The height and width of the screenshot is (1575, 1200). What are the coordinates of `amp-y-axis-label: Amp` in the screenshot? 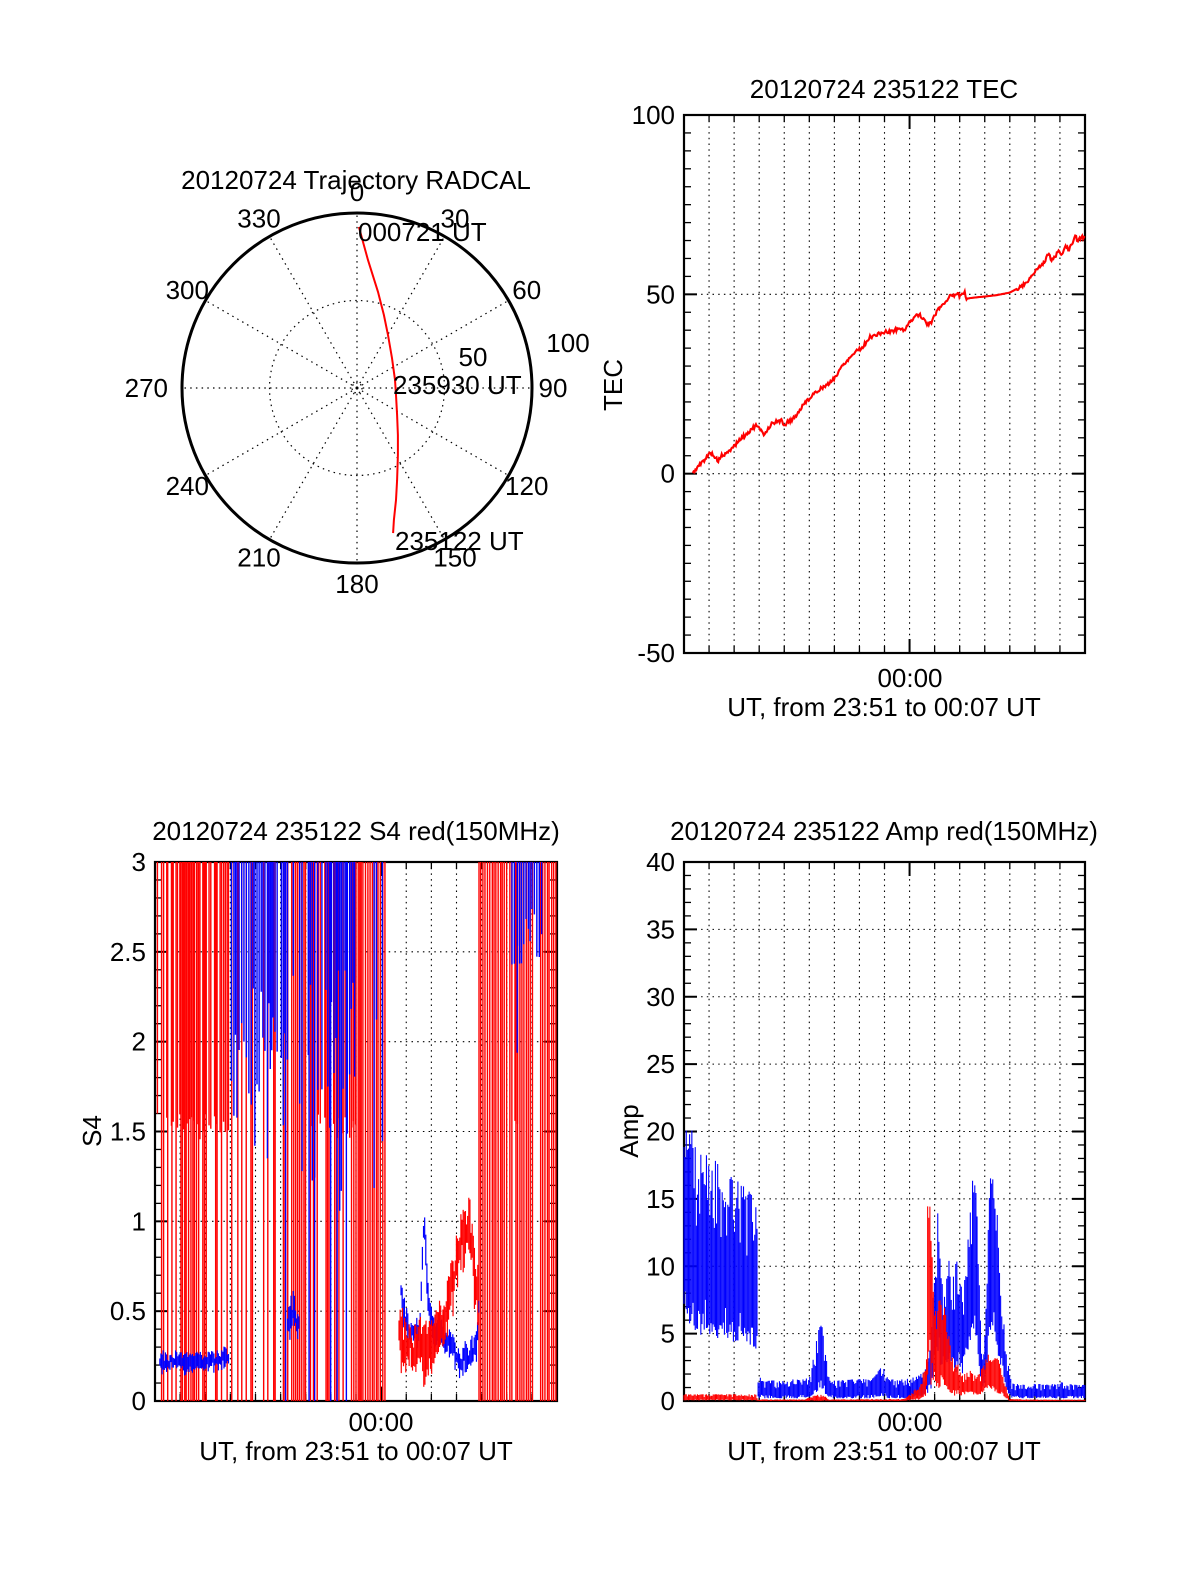 It's located at (629, 1131).